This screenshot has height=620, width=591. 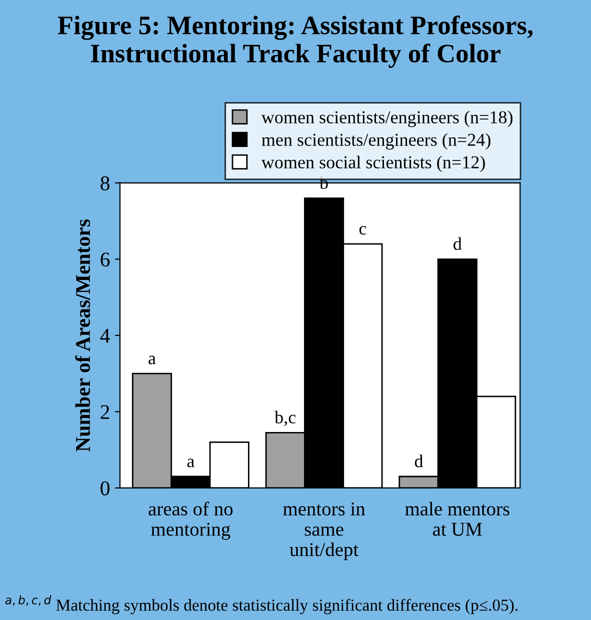 I want to click on x-tick-label: areas of no mentoring, so click(x=190, y=521).